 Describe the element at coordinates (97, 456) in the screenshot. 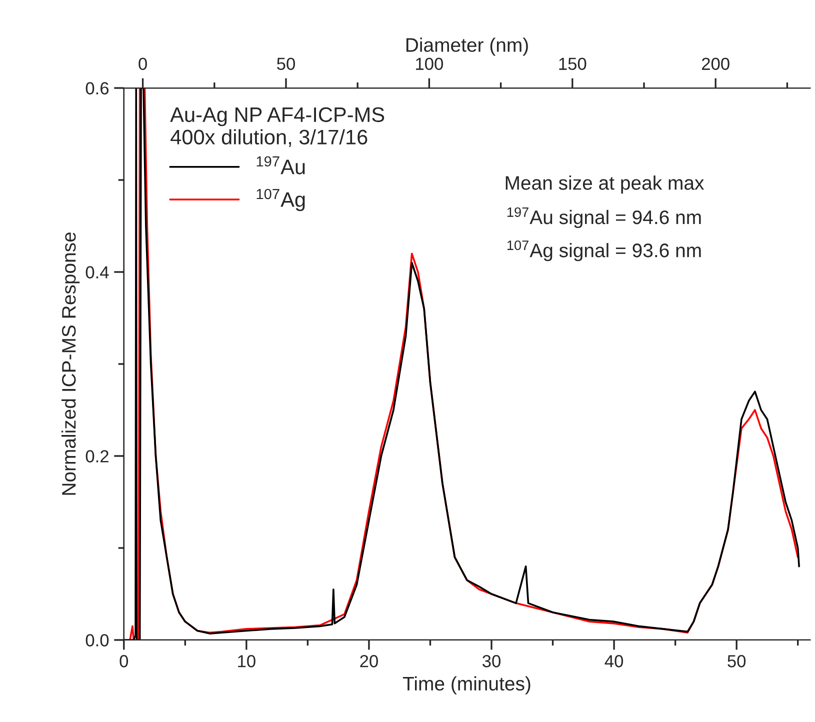

I see `y-tick-label: 0.2` at that location.